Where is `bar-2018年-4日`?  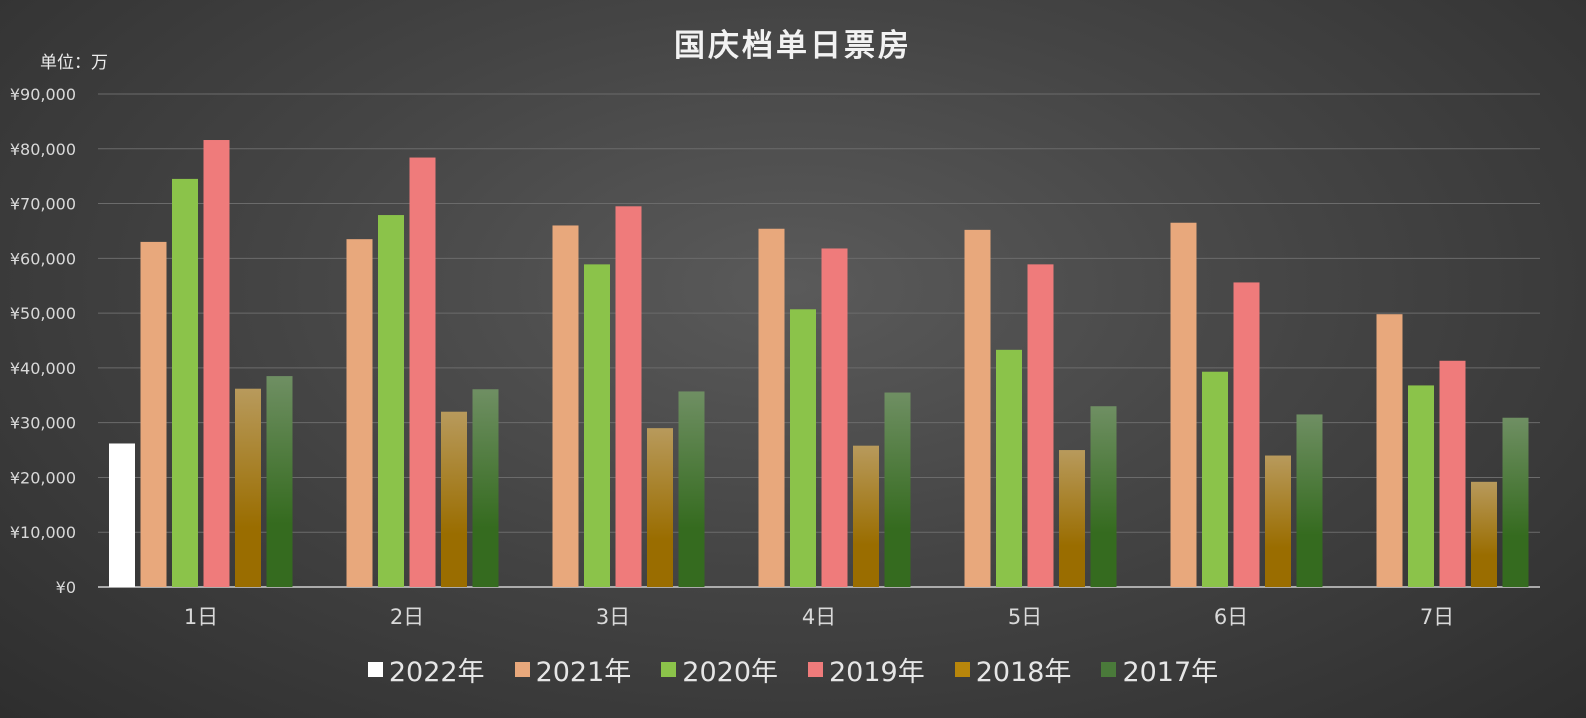 bar-2018年-4日 is located at coordinates (866, 516).